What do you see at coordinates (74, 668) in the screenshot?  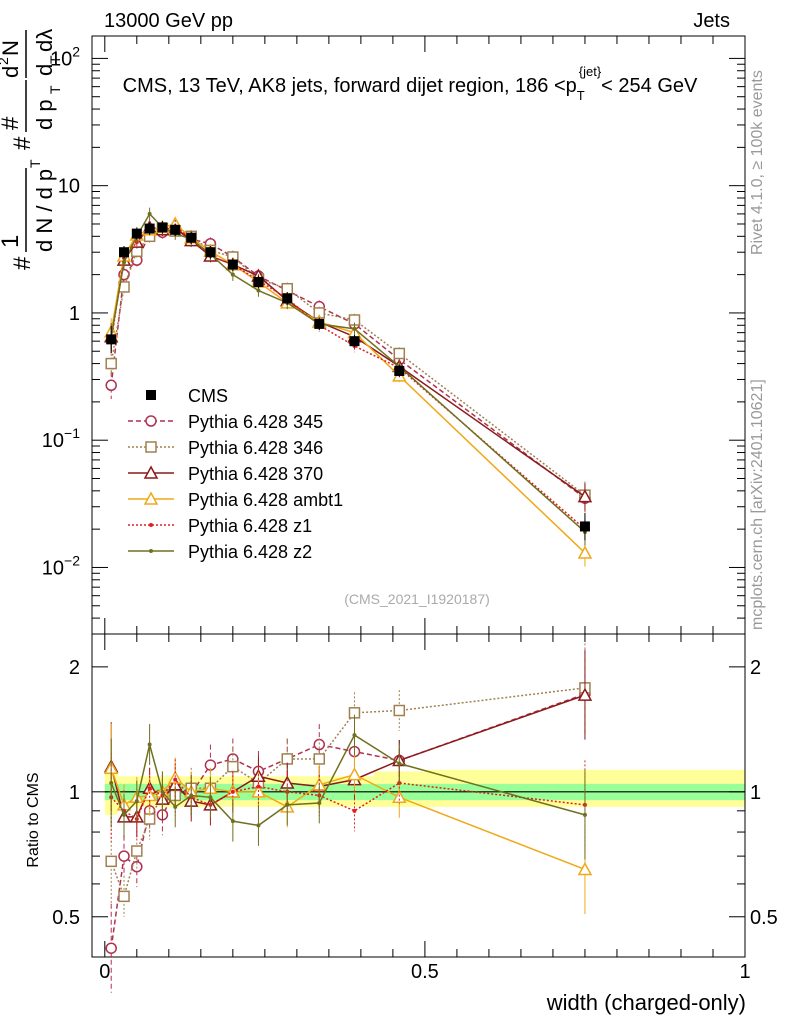 I see `ratio-y-tick-label: 2` at bounding box center [74, 668].